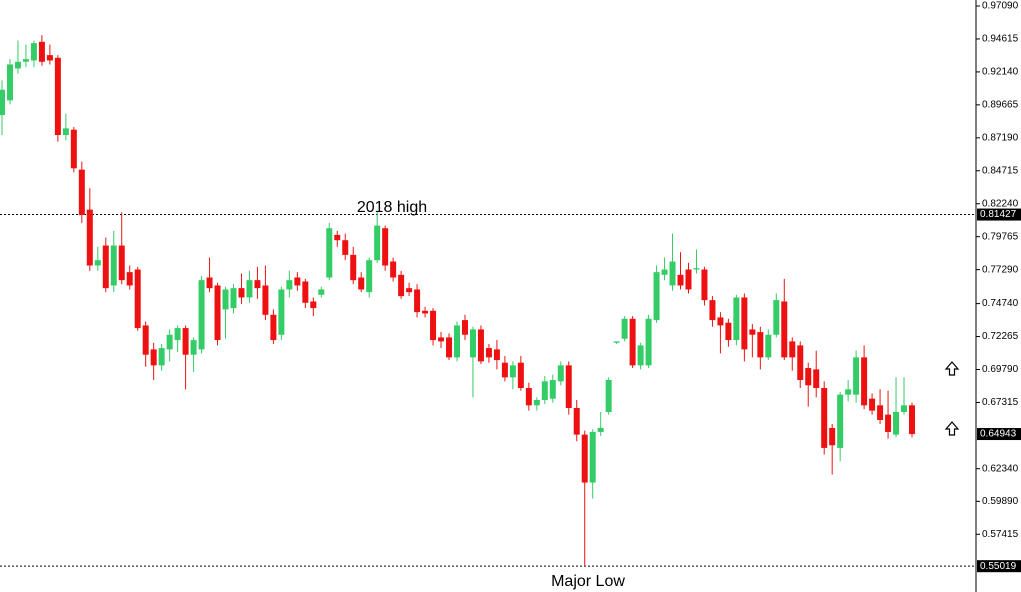 The width and height of the screenshot is (1021, 592). What do you see at coordinates (1000, 170) in the screenshot?
I see `y-tick-label: 0.84715` at bounding box center [1000, 170].